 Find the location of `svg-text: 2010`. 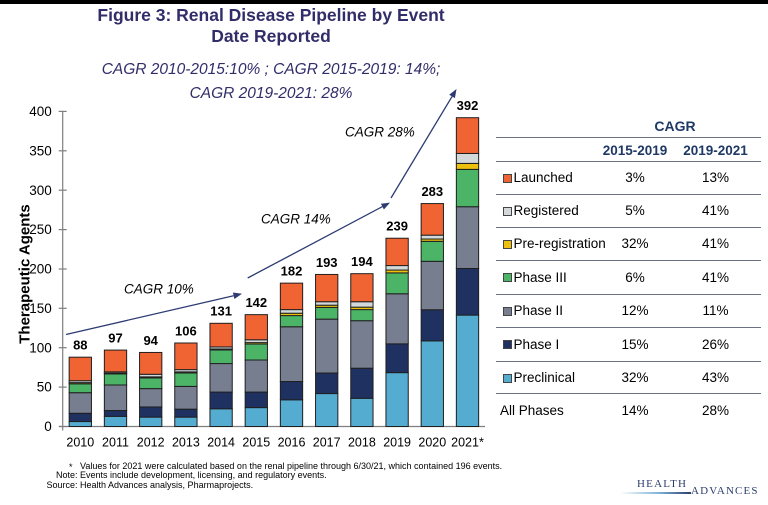

svg-text: 2010 is located at coordinates (80, 443).